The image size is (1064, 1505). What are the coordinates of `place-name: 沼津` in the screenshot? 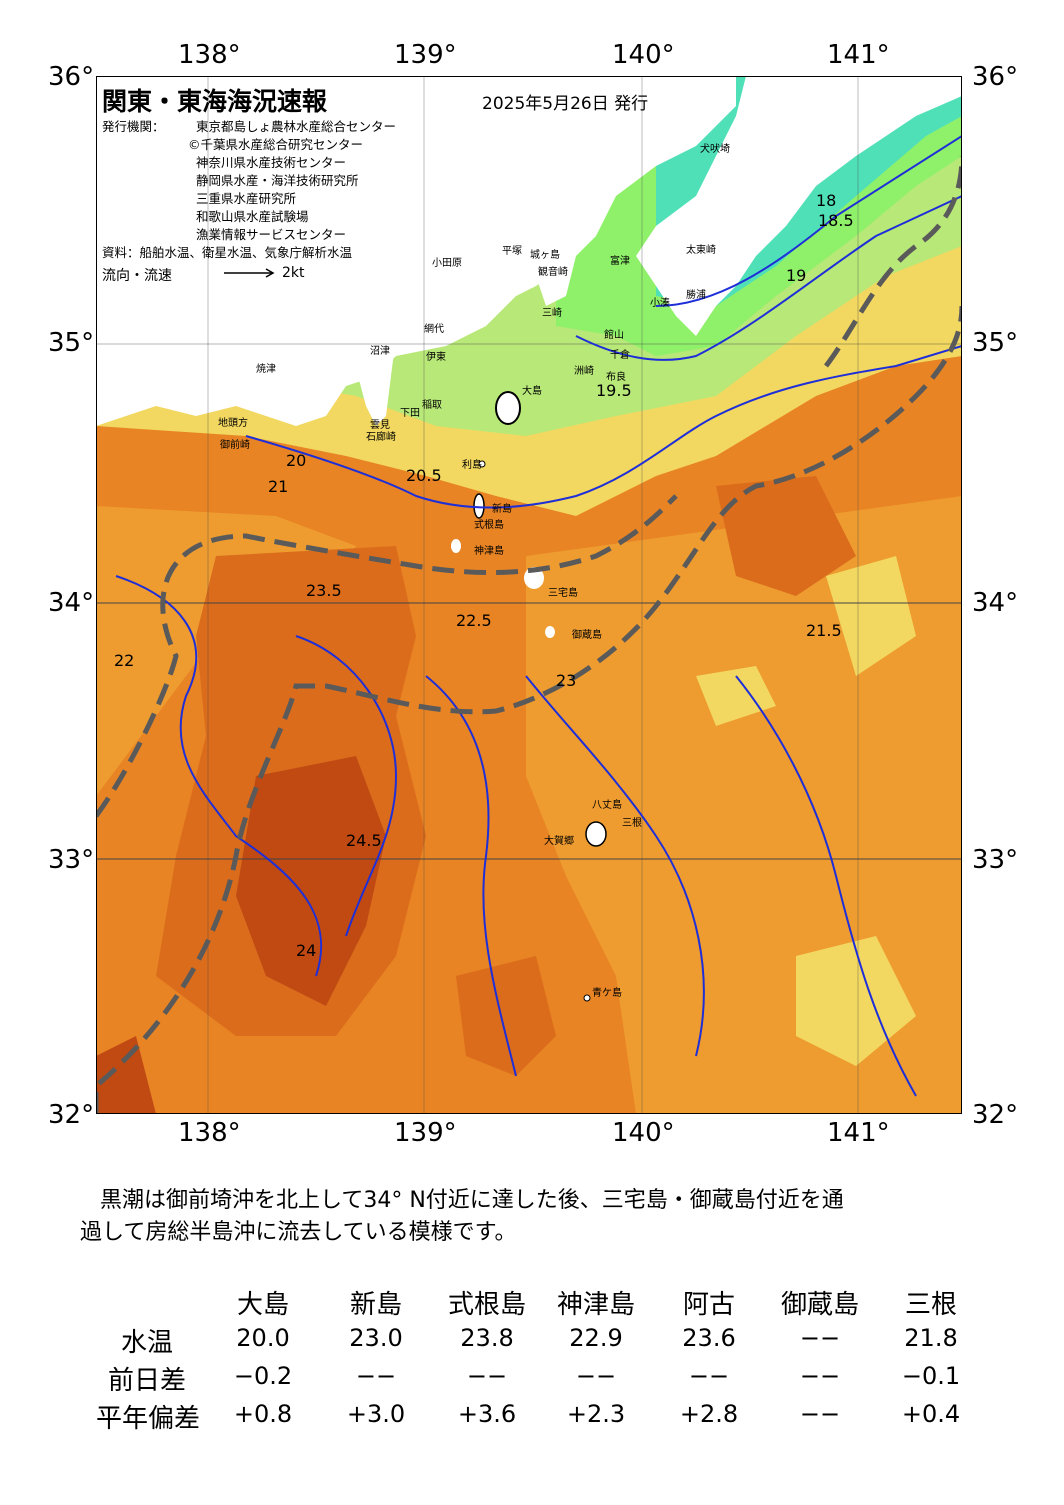 It's located at (380, 350).